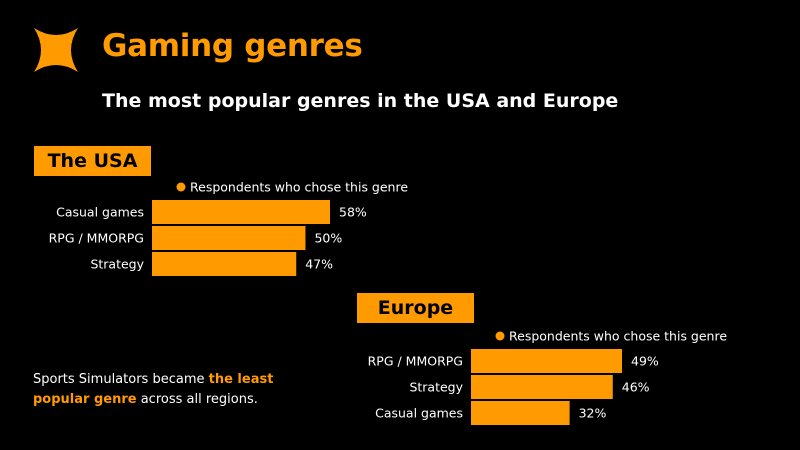 This screenshot has height=450, width=800. I want to click on category-label-usa-2: Strategy, so click(117, 264).